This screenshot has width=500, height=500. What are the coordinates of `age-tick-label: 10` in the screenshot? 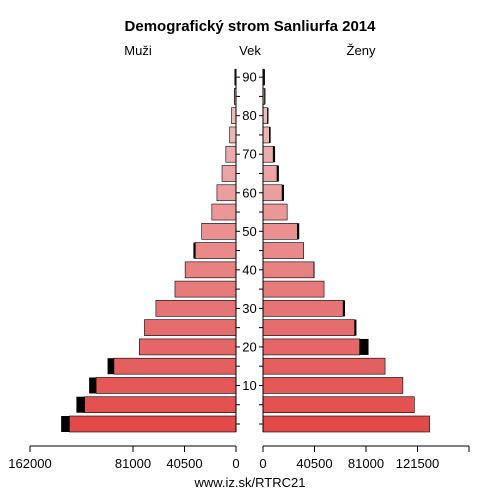 It's located at (249, 385).